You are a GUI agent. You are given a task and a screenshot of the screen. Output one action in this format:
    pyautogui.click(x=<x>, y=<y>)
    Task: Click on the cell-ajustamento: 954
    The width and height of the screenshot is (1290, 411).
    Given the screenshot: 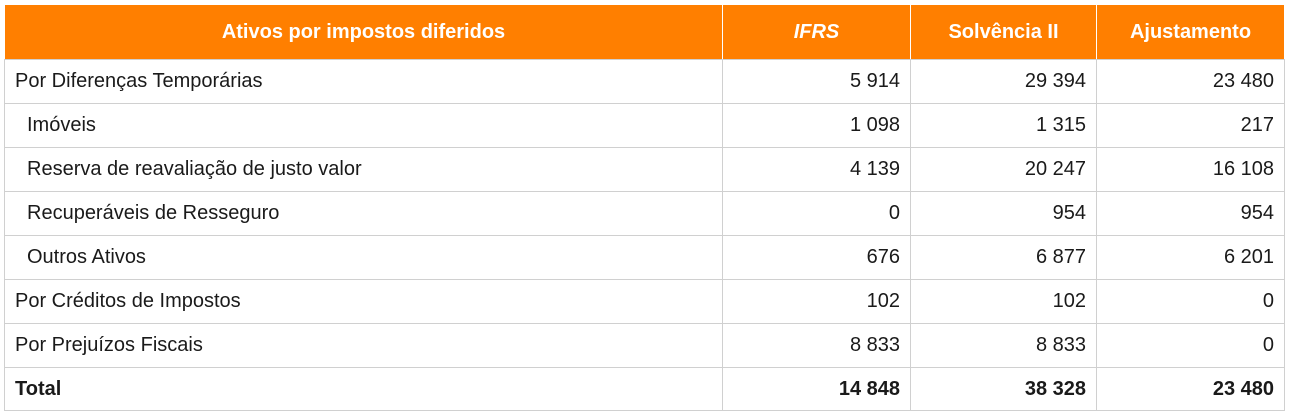 What is the action you would take?
    pyautogui.click(x=1190, y=213)
    